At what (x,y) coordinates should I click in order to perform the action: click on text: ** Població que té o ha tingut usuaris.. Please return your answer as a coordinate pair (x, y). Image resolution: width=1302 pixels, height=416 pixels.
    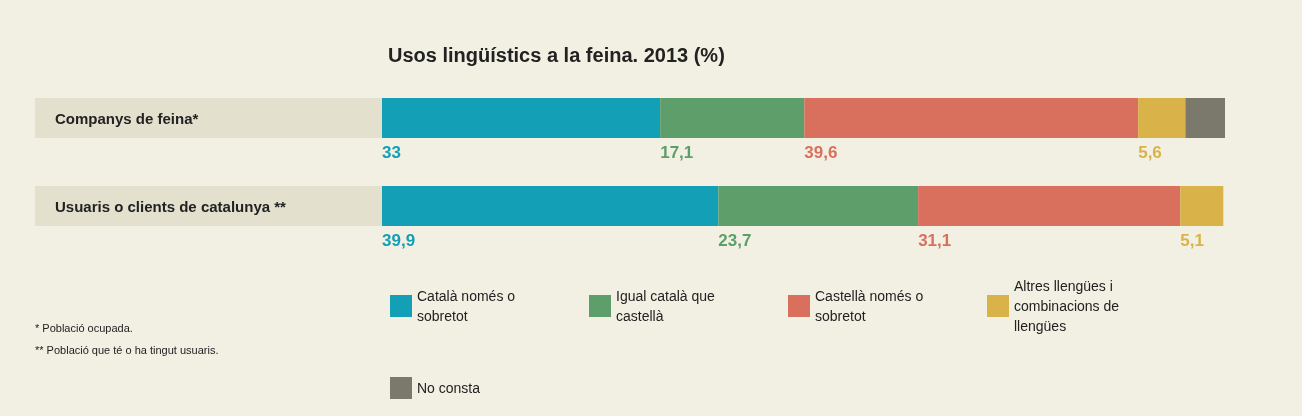
    Looking at the image, I should click on (127, 349).